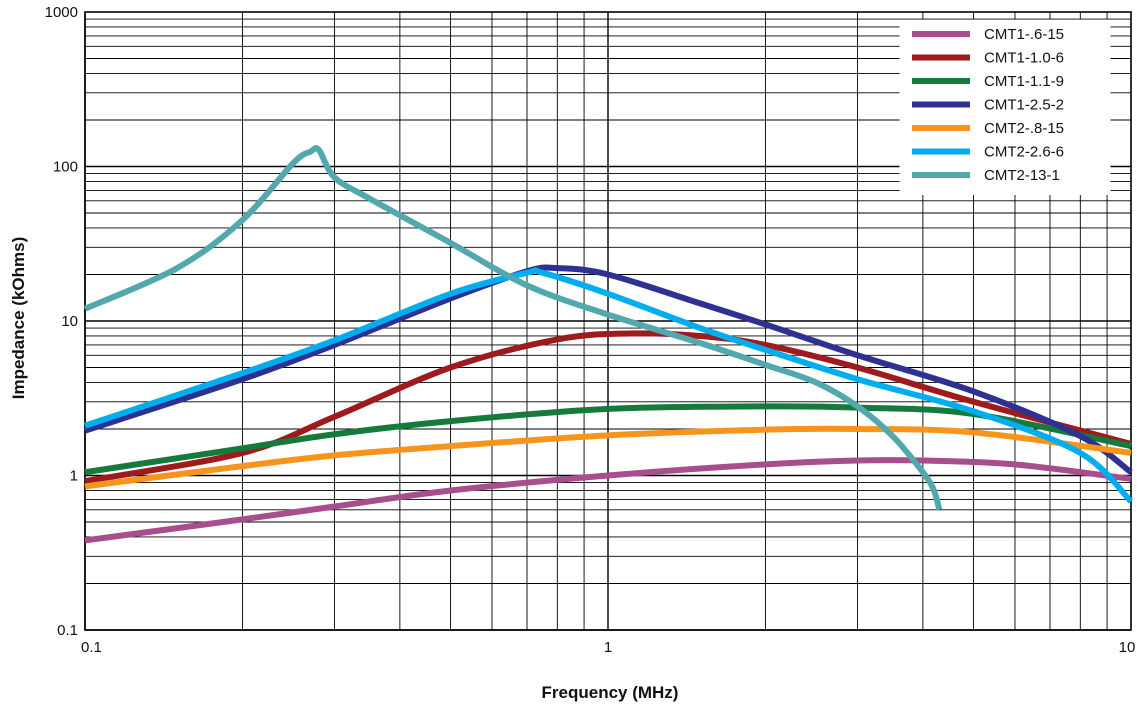  Describe the element at coordinates (1024, 128) in the screenshot. I see `legend-label: CMT2-.8-15` at that location.